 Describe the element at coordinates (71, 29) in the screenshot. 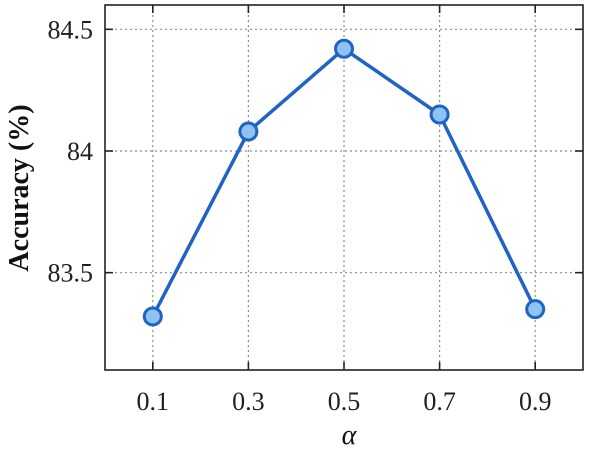

I see `y-tick-label: 84.5` at that location.